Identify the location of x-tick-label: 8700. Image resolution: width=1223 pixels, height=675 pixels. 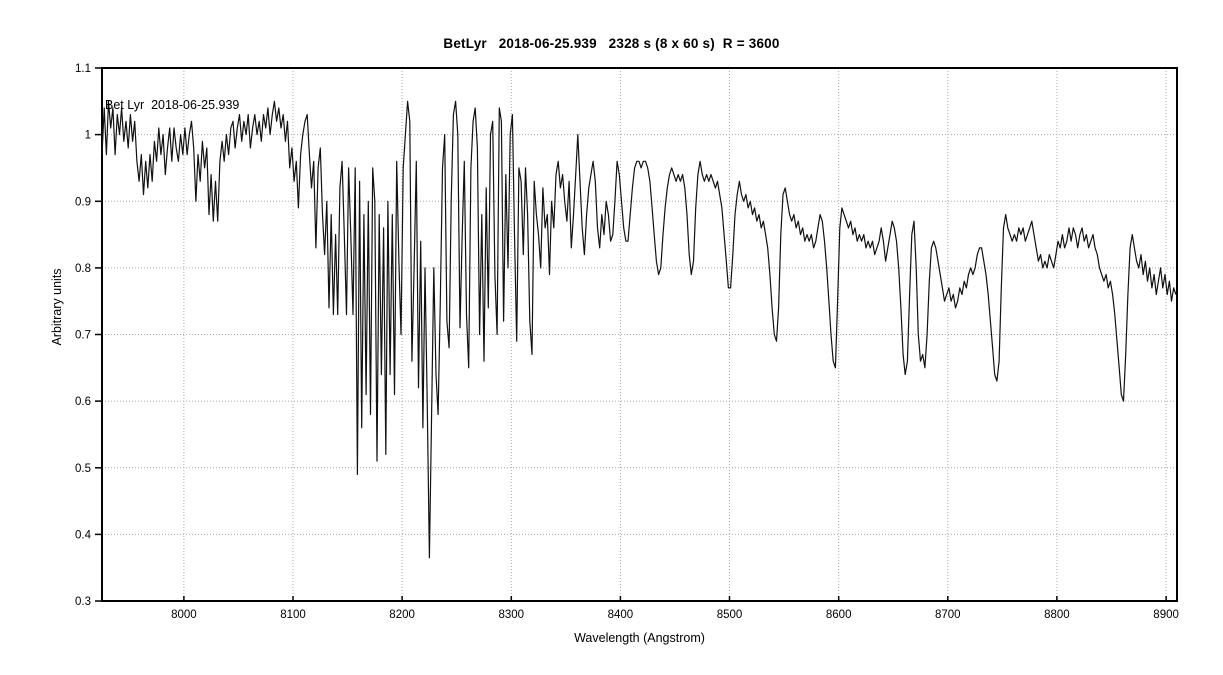
(948, 615).